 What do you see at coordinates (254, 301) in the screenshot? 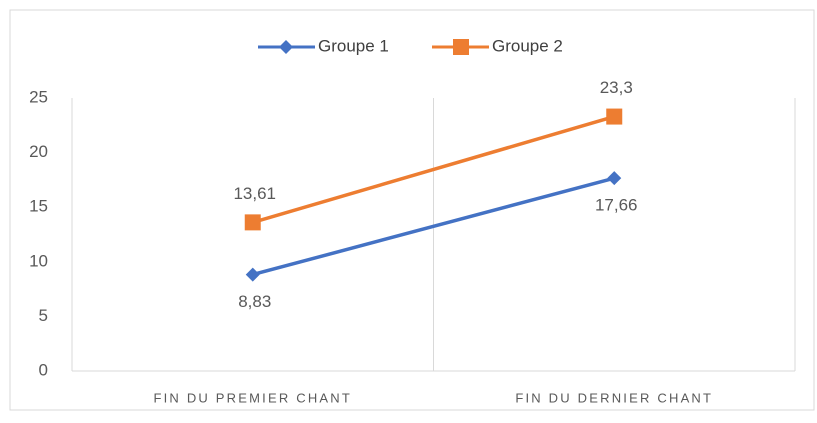
I see `data-label: 8,83` at bounding box center [254, 301].